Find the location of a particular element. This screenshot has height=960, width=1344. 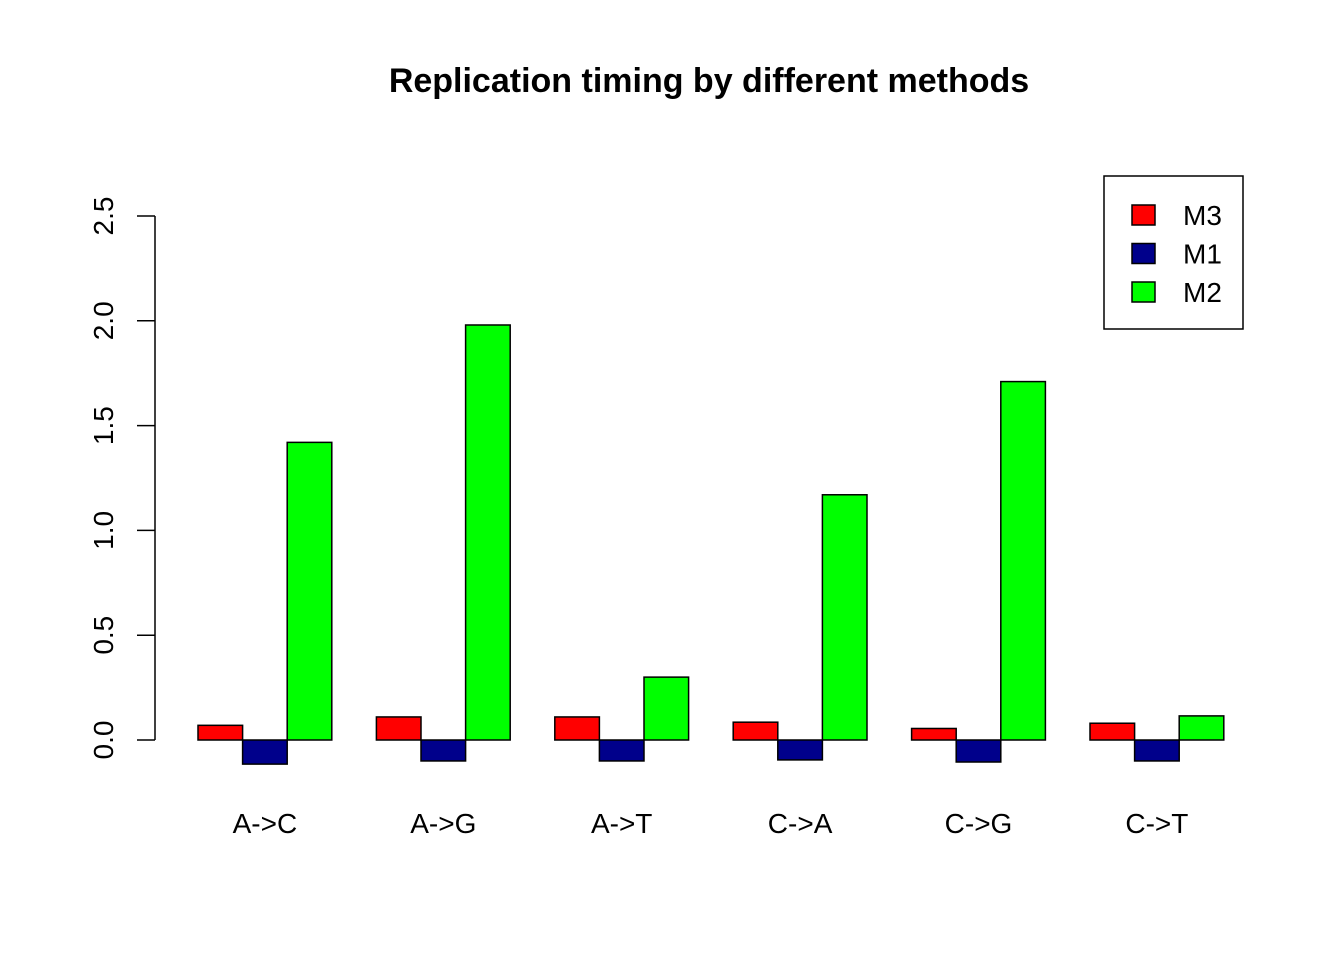

legend-label-m1: M1 is located at coordinates (1202, 254).